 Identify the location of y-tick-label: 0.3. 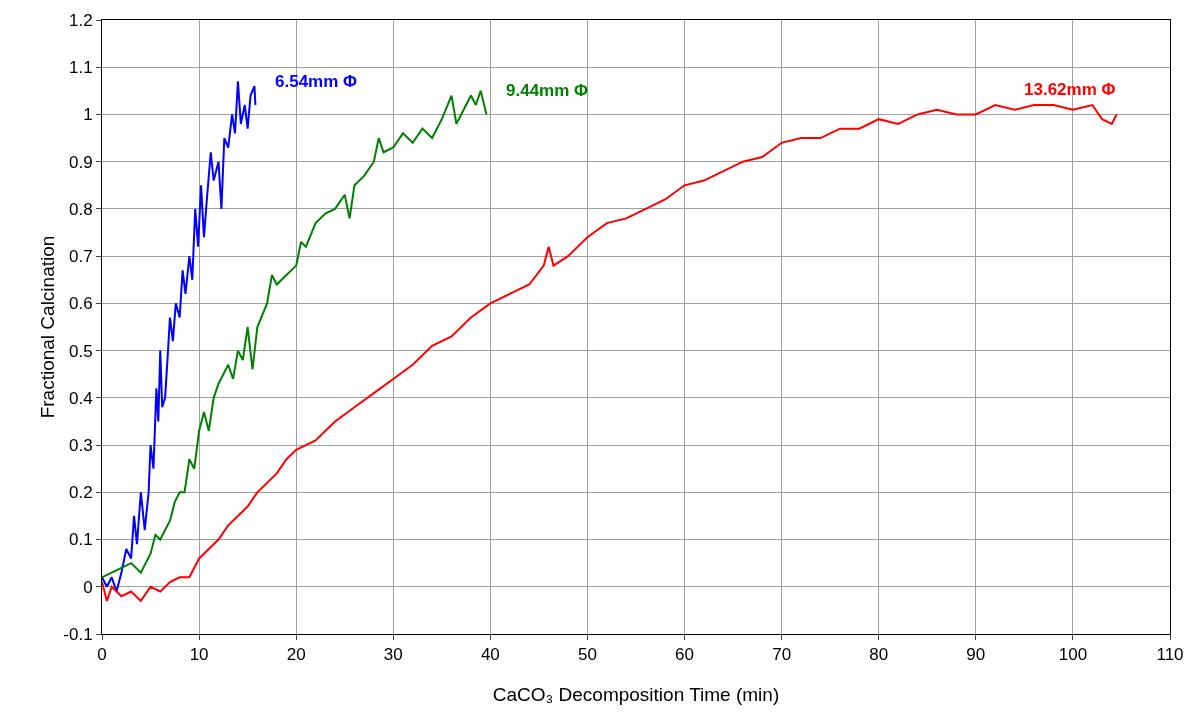
(80, 446).